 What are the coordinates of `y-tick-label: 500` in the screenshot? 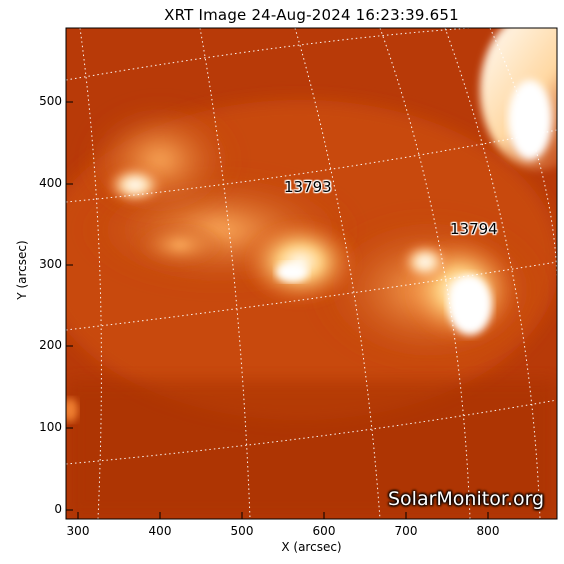 It's located at (50, 101).